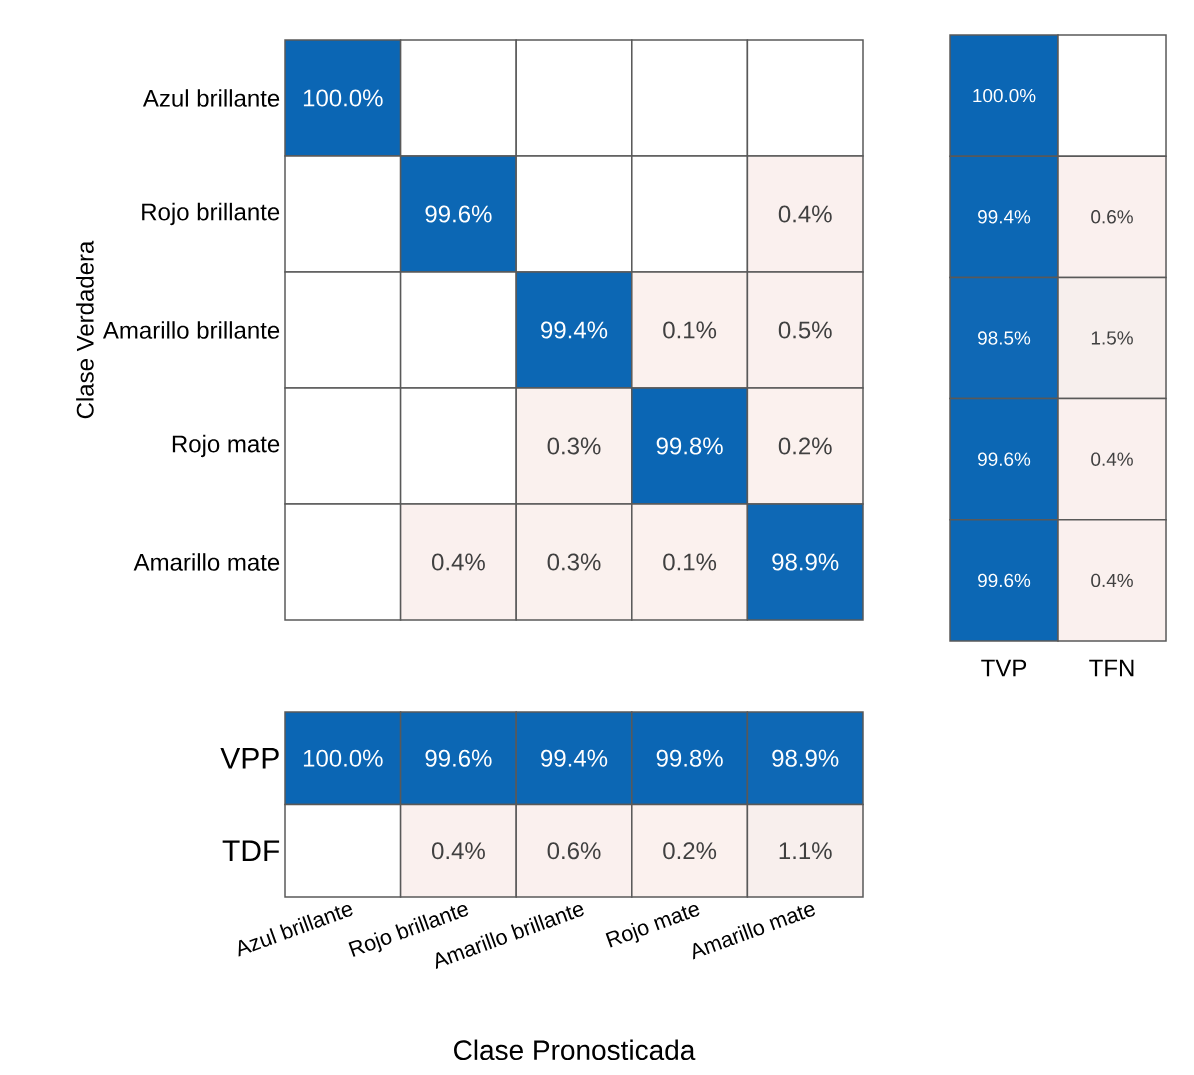 This screenshot has width=1194, height=1075. I want to click on y-tick-label: Amarillo mate, so click(206, 562).